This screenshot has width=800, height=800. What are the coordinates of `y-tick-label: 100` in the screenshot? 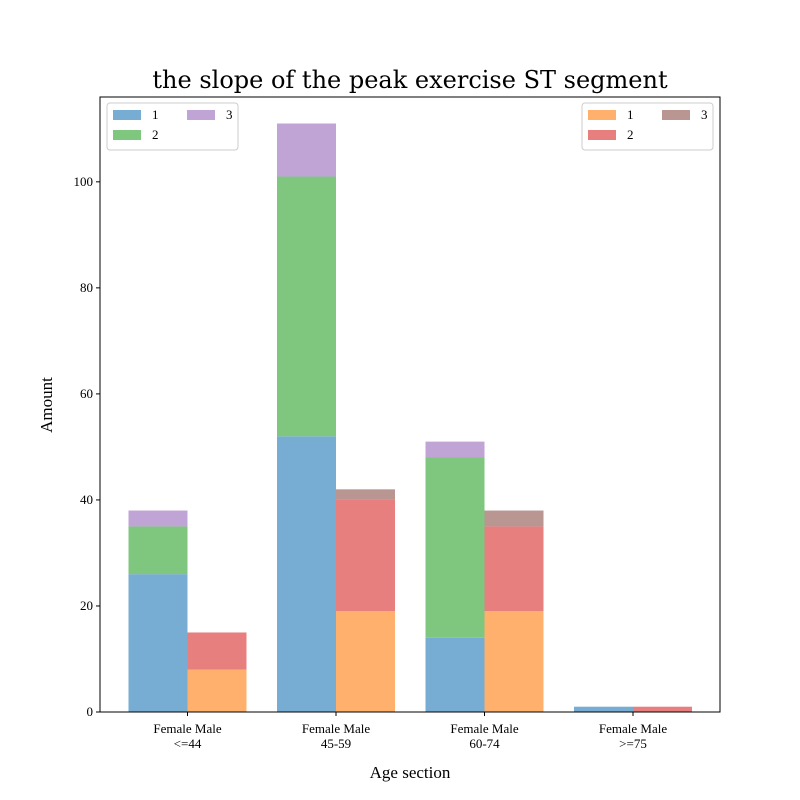 It's located at (84, 181).